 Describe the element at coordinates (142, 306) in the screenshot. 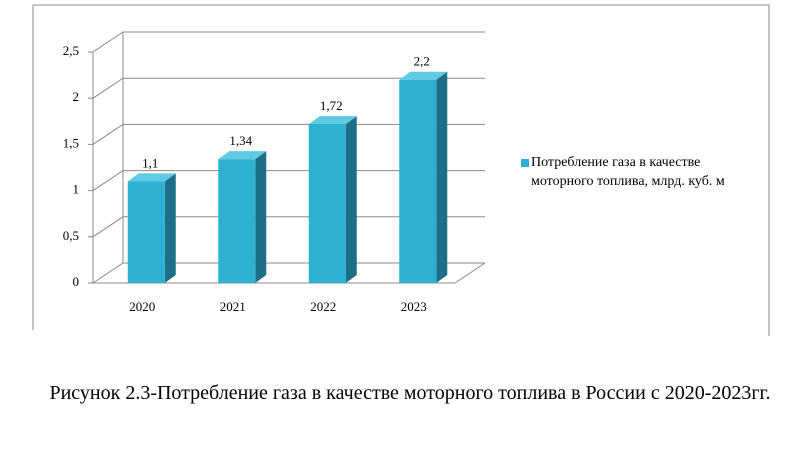

I see `x-tick-label: 2020` at that location.